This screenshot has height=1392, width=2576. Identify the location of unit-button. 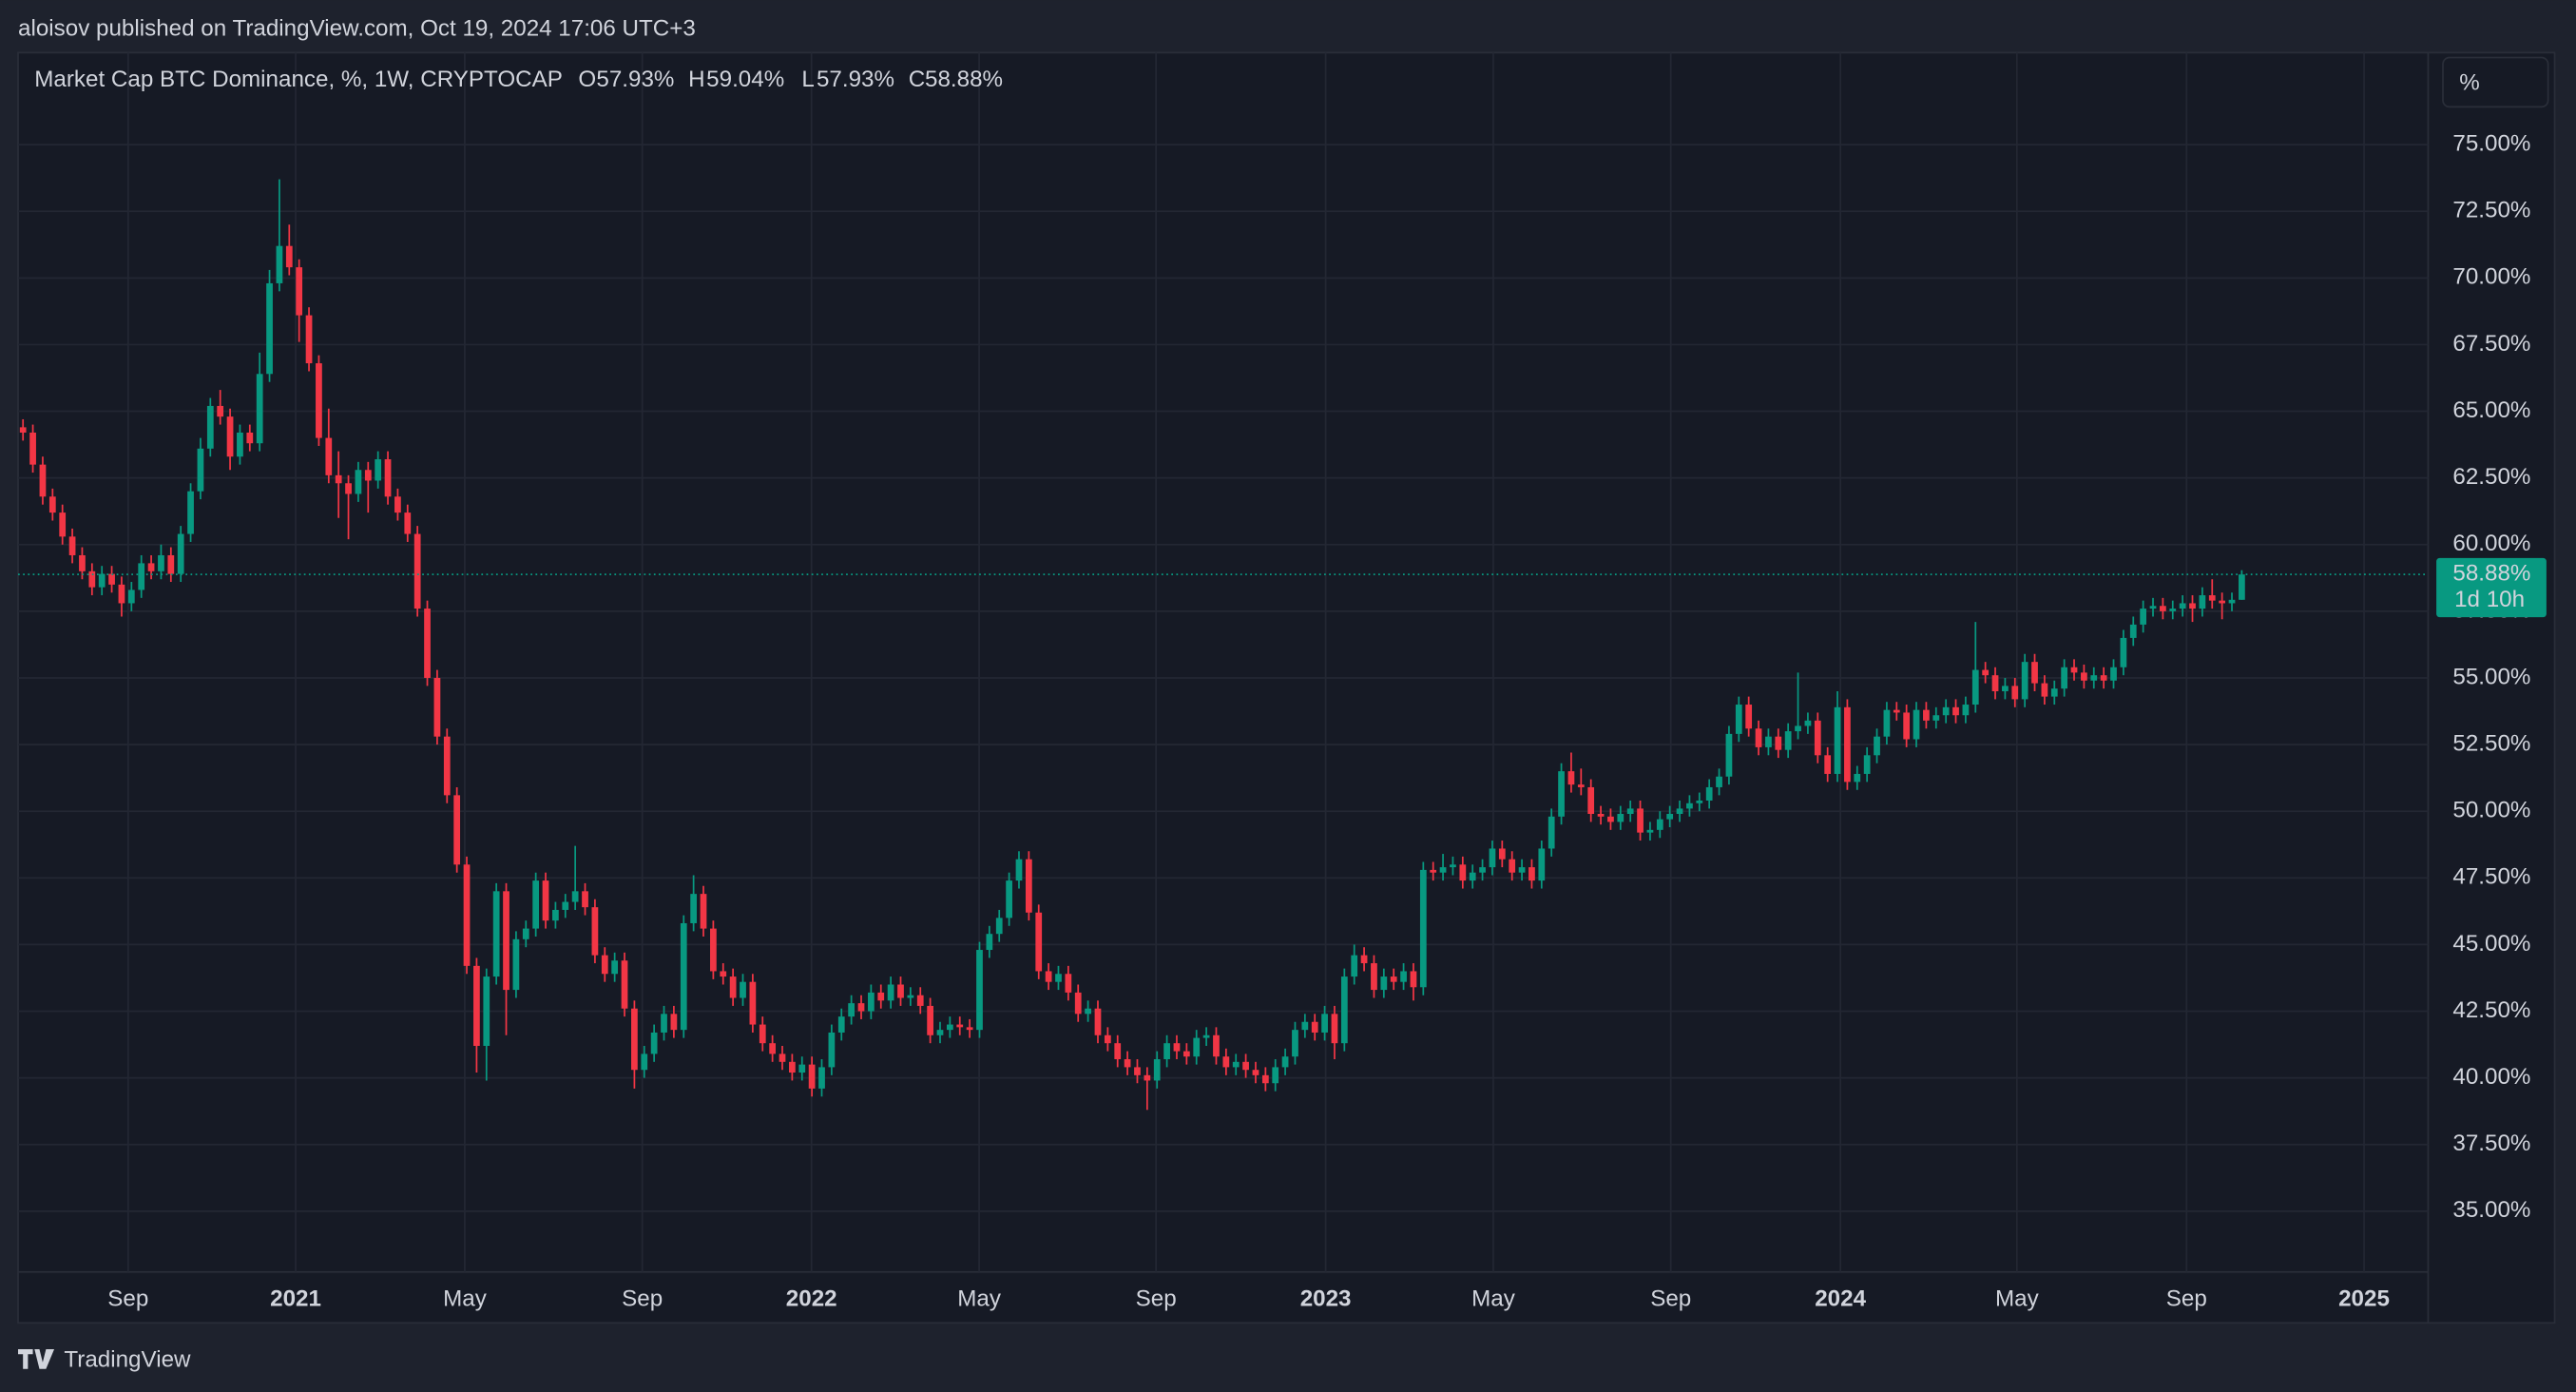
(2495, 82).